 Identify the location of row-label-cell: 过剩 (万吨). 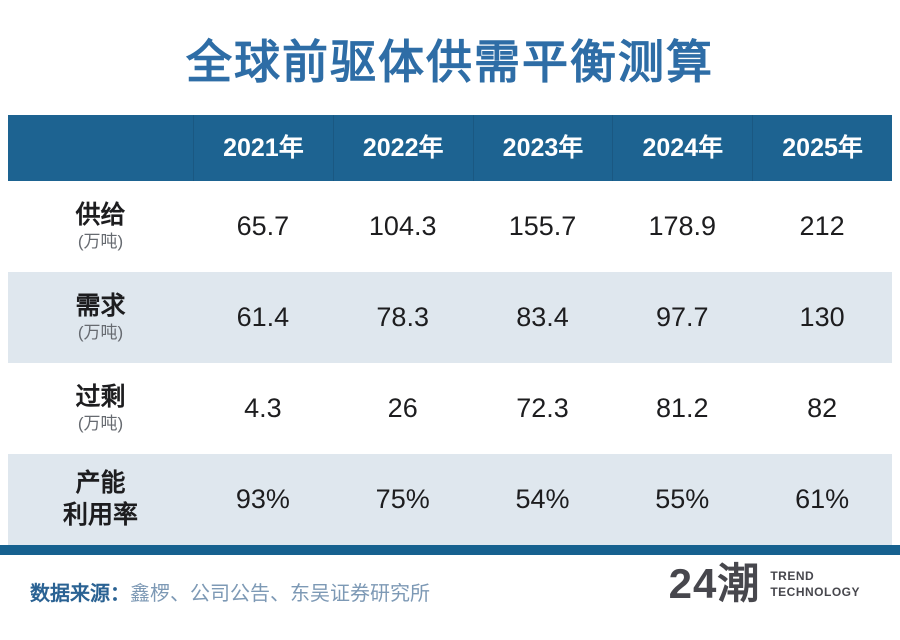
(100, 408).